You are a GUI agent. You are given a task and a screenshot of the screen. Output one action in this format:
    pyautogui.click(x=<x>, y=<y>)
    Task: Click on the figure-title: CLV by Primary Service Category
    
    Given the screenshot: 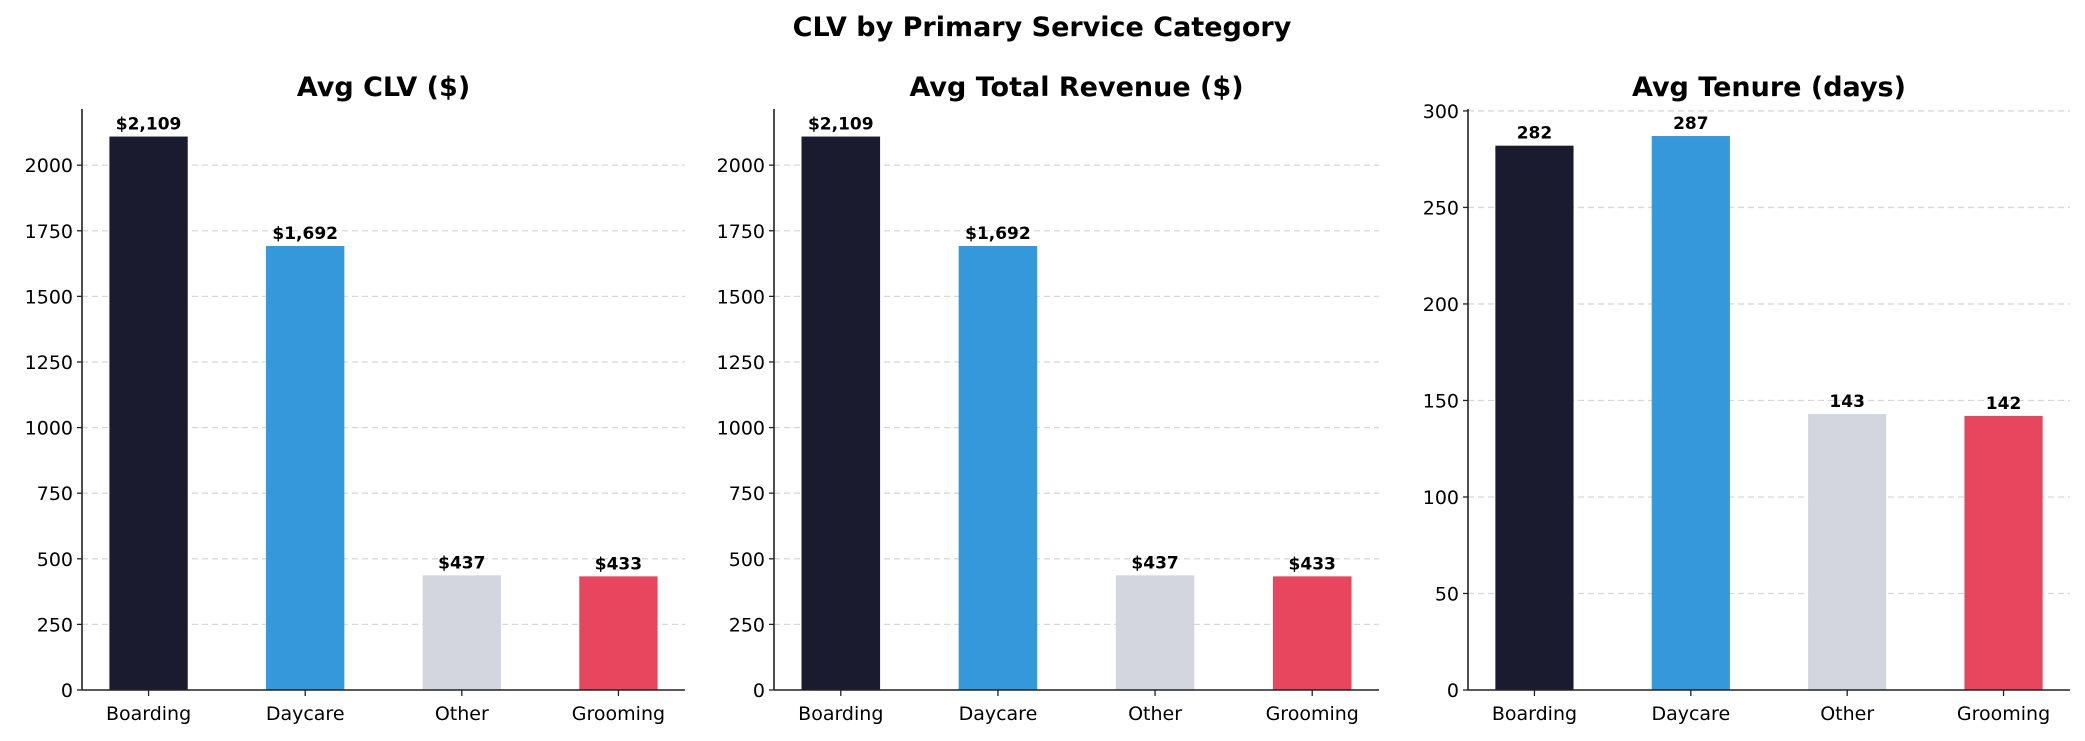 What is the action you would take?
    pyautogui.click(x=1042, y=27)
    